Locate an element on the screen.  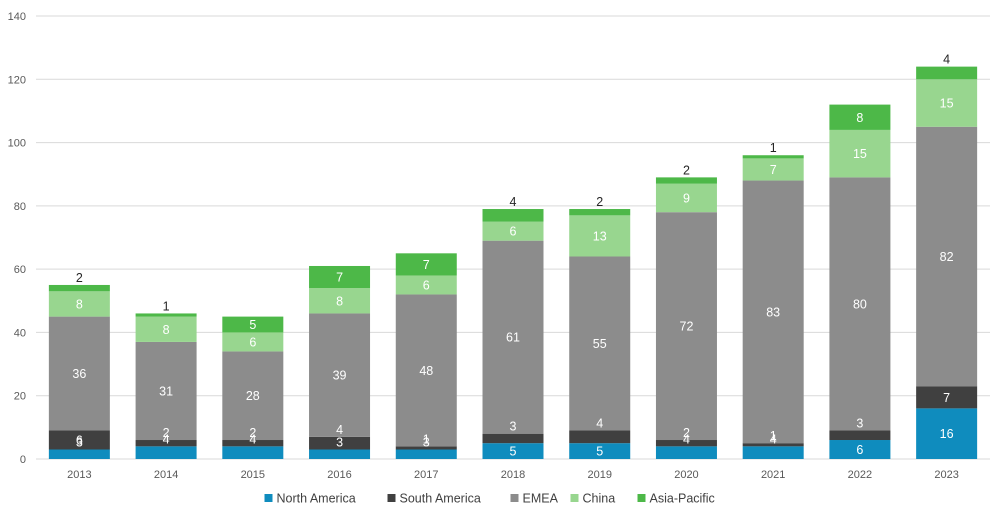
data-label: 13 is located at coordinates (600, 236).